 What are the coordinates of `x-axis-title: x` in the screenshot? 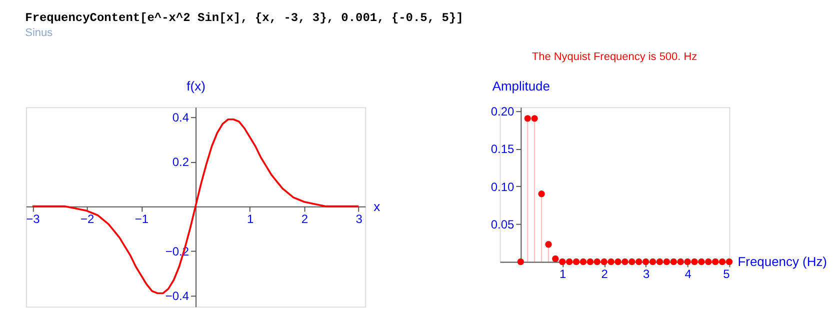 It's located at (377, 206).